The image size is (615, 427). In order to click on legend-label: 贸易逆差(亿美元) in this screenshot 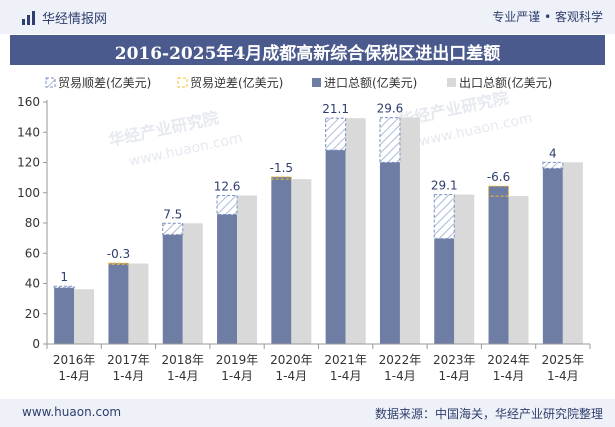, I will do `click(236, 82)`.